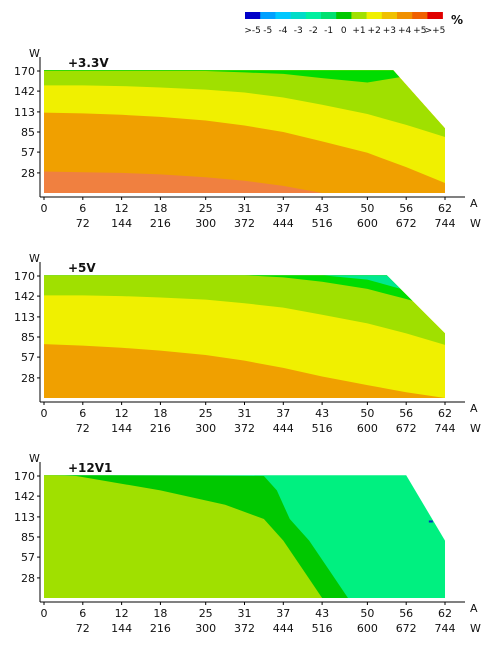 This screenshot has height=645, width=493. Describe the element at coordinates (252, 31) in the screenshot. I see `legend-label: >-5` at that location.